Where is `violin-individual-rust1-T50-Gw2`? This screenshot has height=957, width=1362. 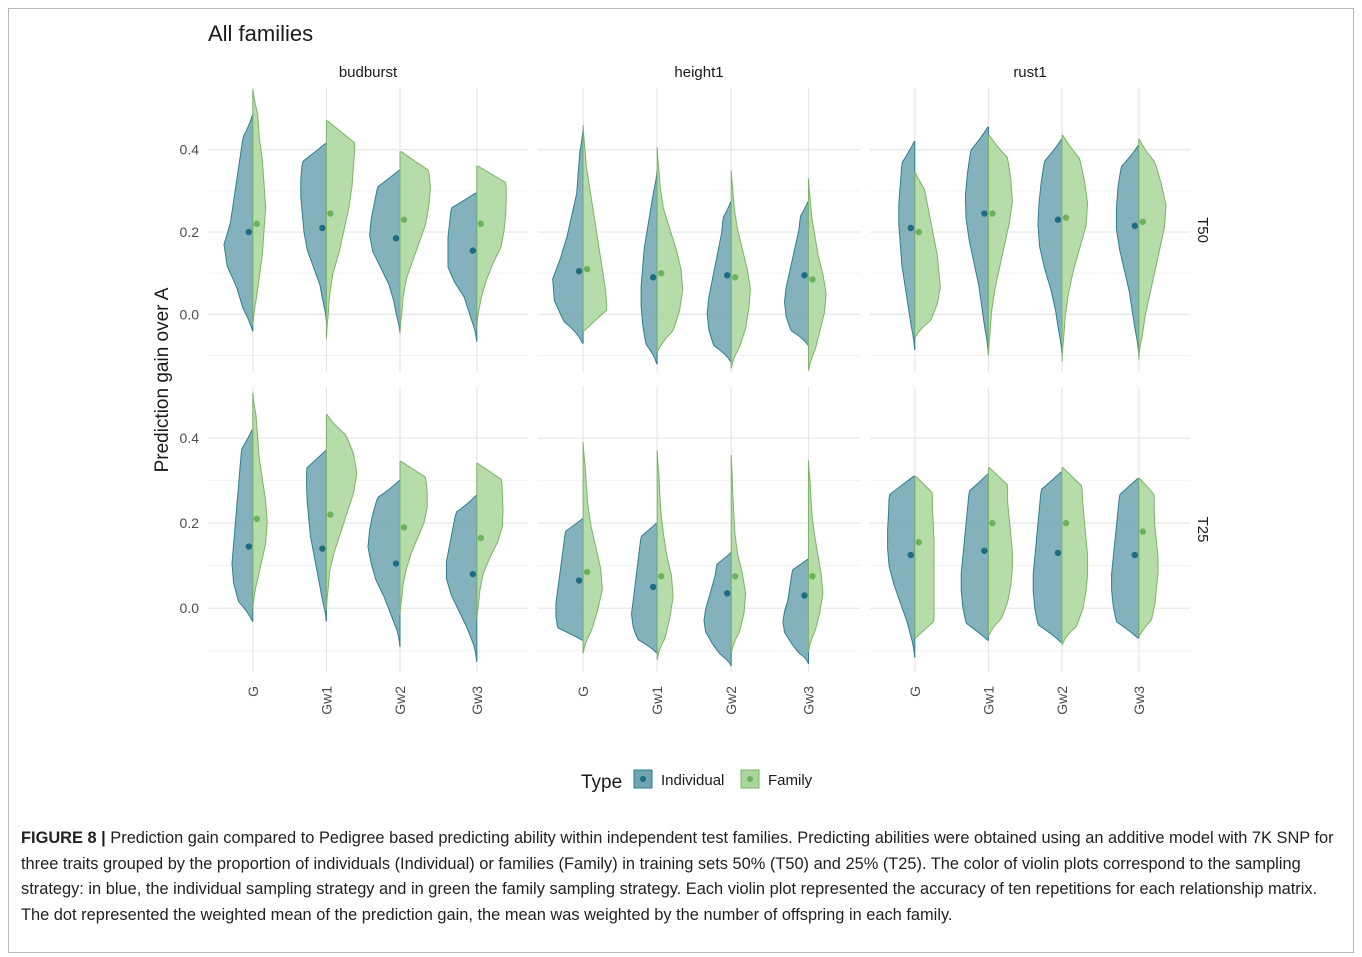
violin-individual-rust1-T50-Gw2 is located at coordinates (1050, 246).